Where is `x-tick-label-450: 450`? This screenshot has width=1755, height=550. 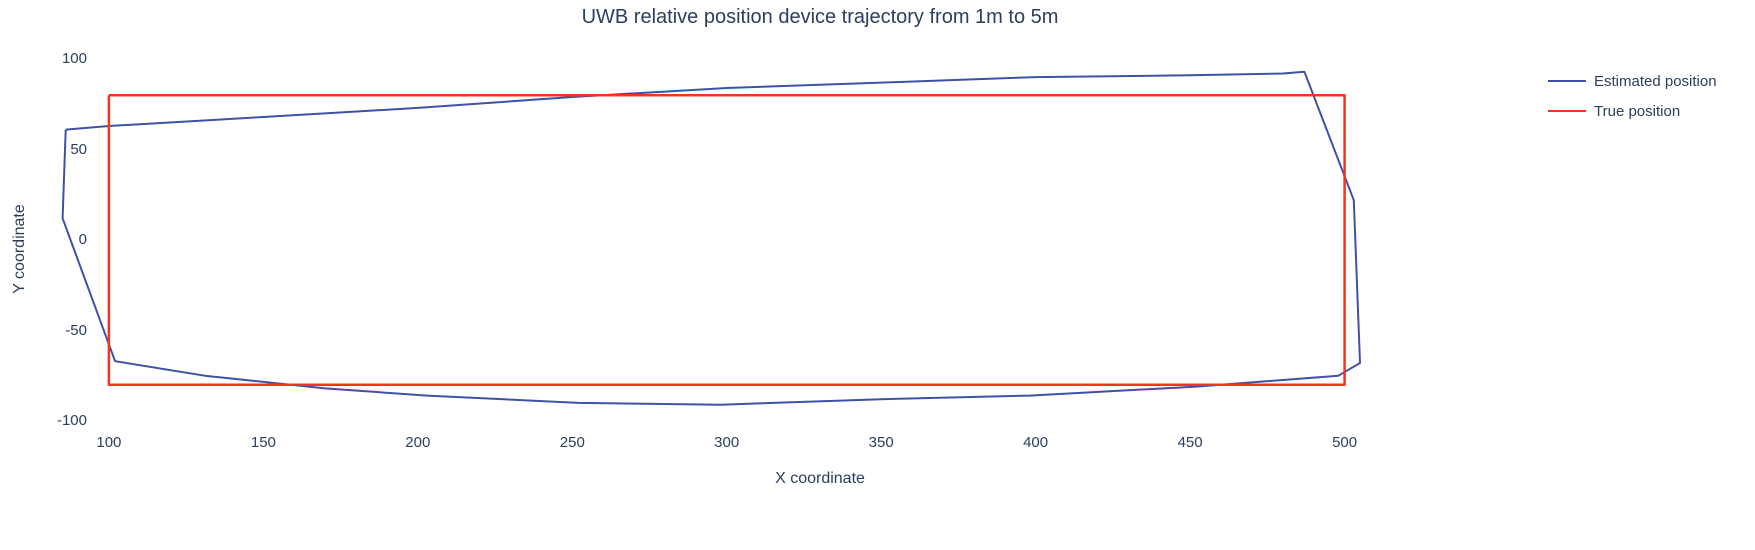 x-tick-label-450: 450 is located at coordinates (1190, 442).